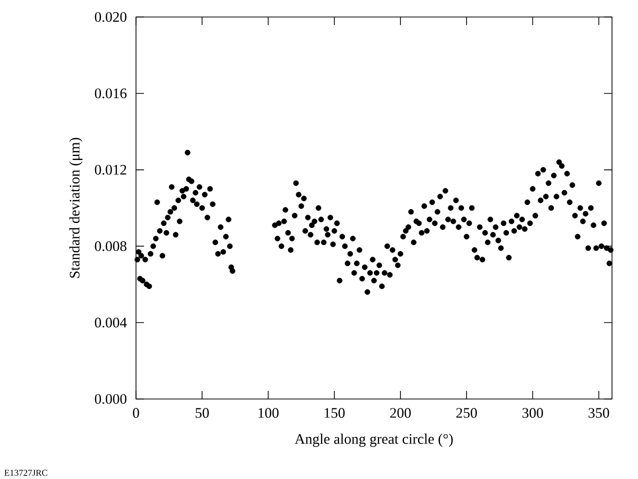 Image resolution: width=638 pixels, height=479 pixels. What do you see at coordinates (532, 413) in the screenshot?
I see `x-tick-label: 300` at bounding box center [532, 413].